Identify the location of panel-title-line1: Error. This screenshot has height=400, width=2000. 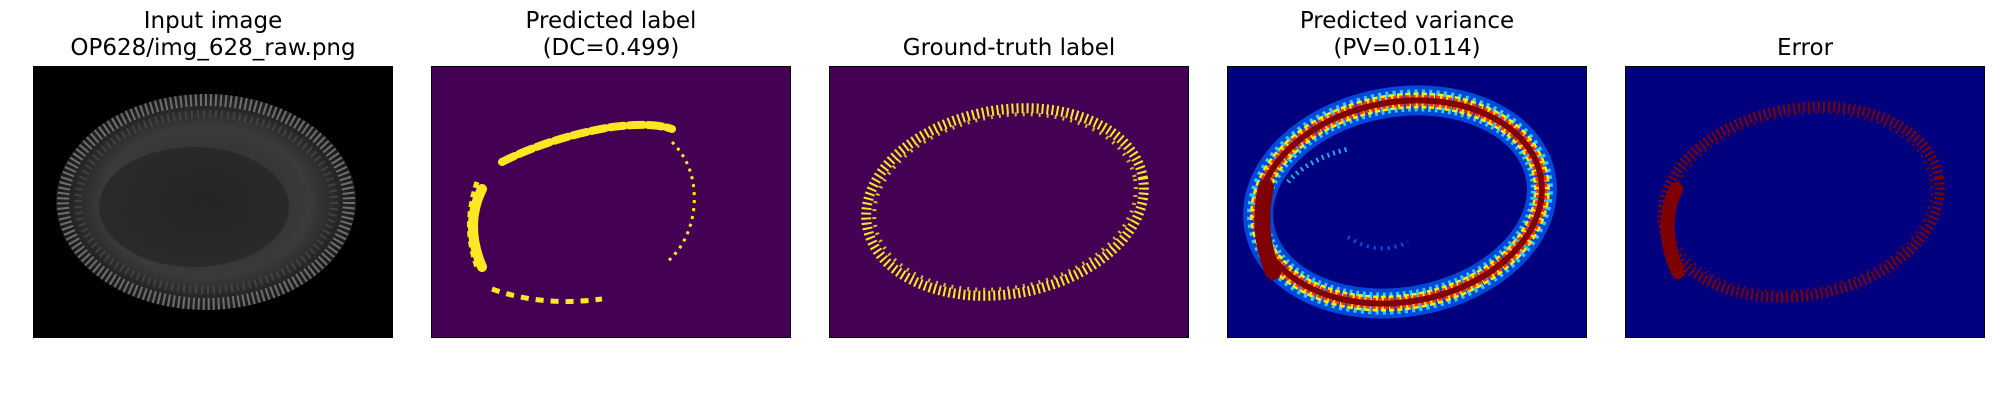
(1805, 48).